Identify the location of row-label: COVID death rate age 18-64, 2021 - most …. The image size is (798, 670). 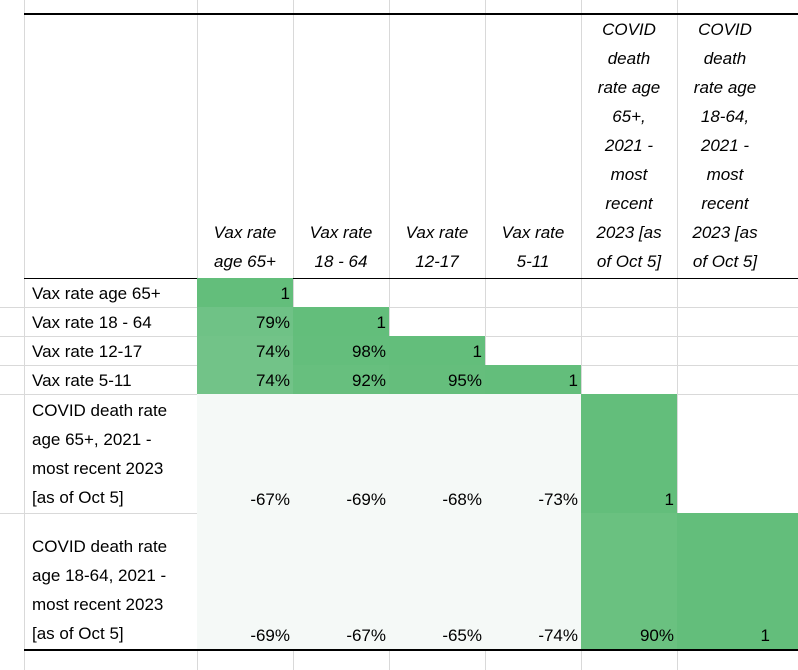
(100, 590).